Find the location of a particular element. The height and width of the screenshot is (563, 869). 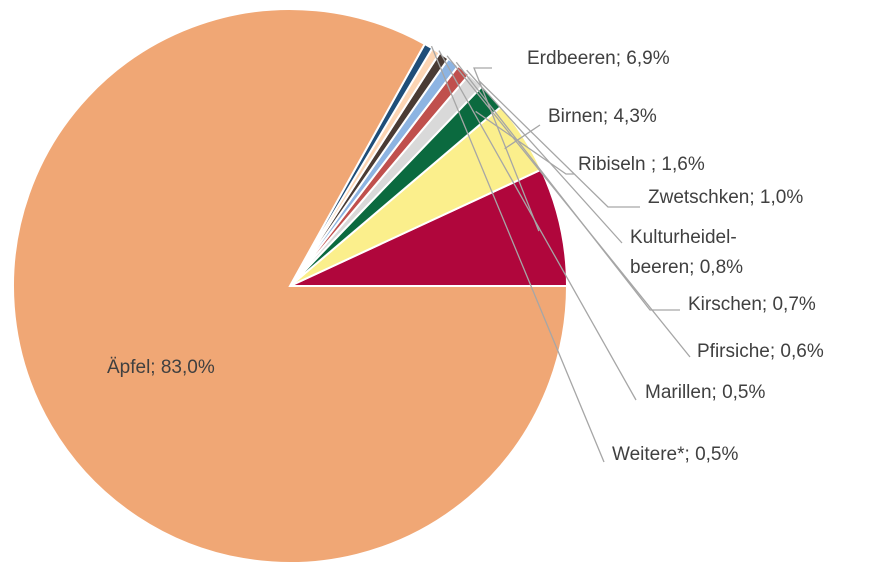

slice-label: Ribiseln ; 1,6% is located at coordinates (641, 164).